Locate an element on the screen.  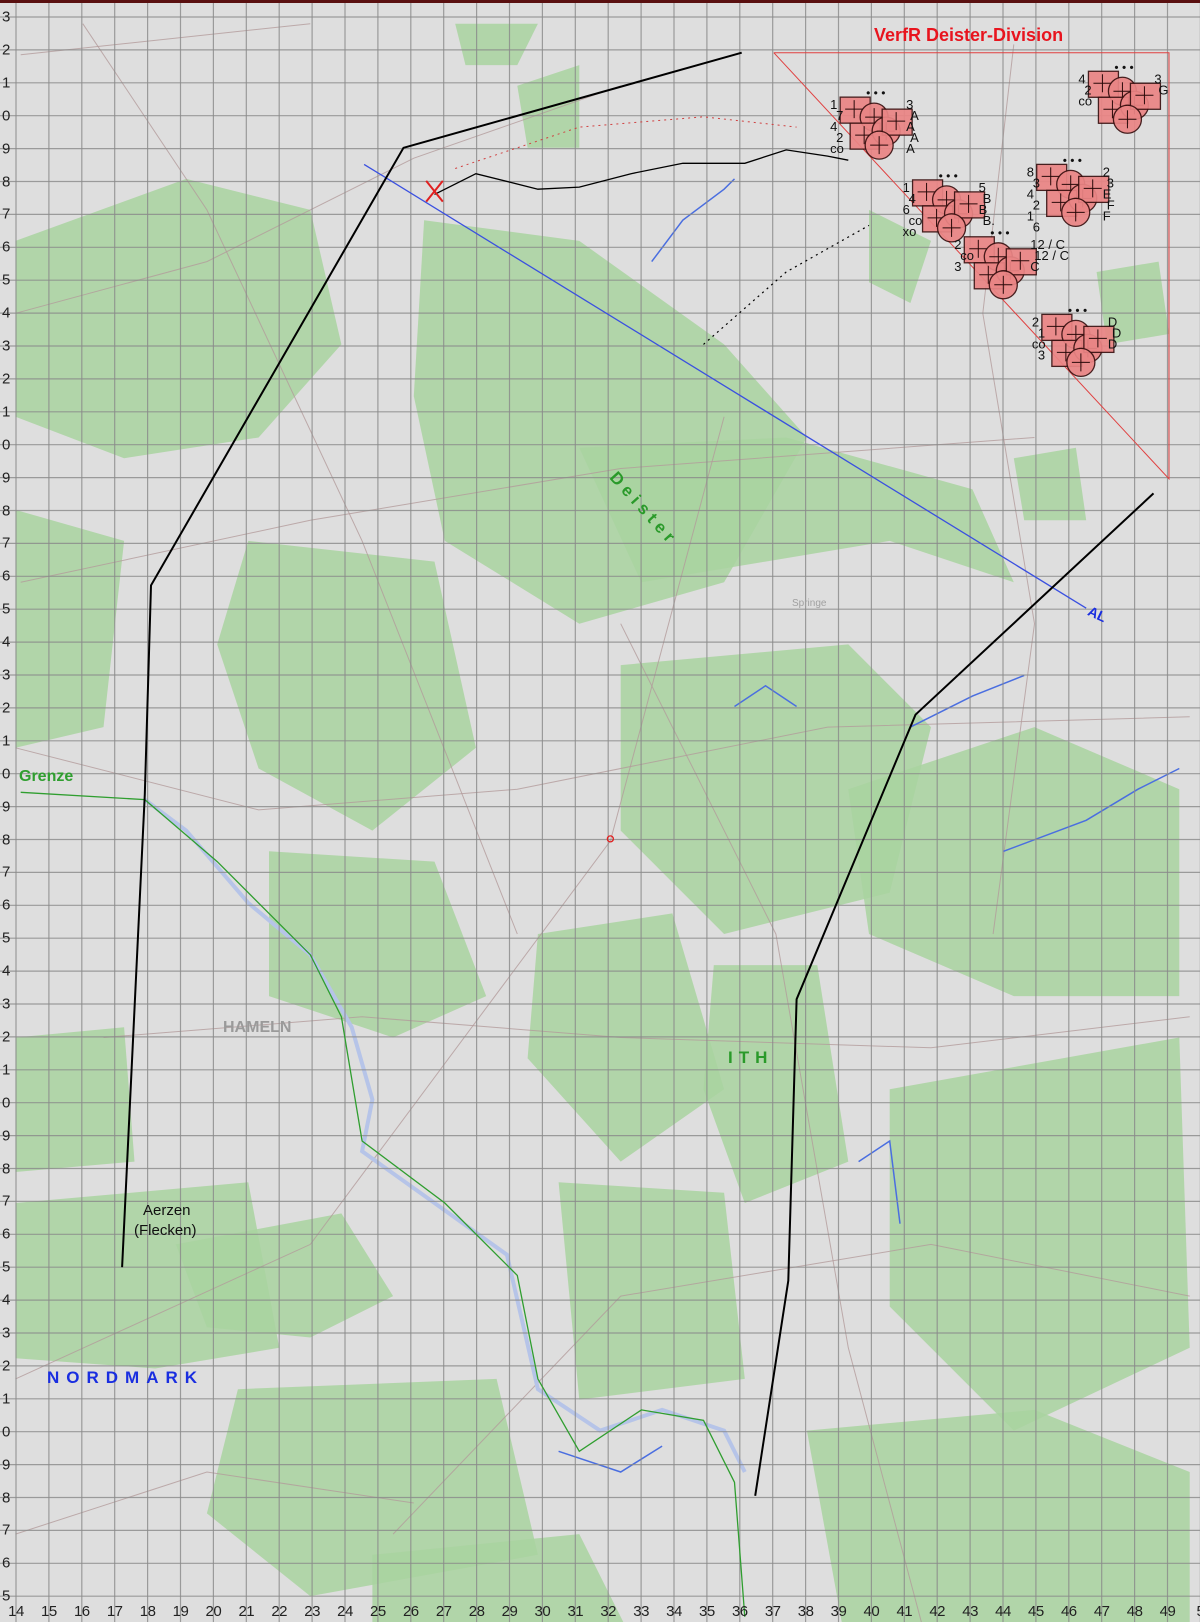
grid-column-label: 29 is located at coordinates (509, 1611).